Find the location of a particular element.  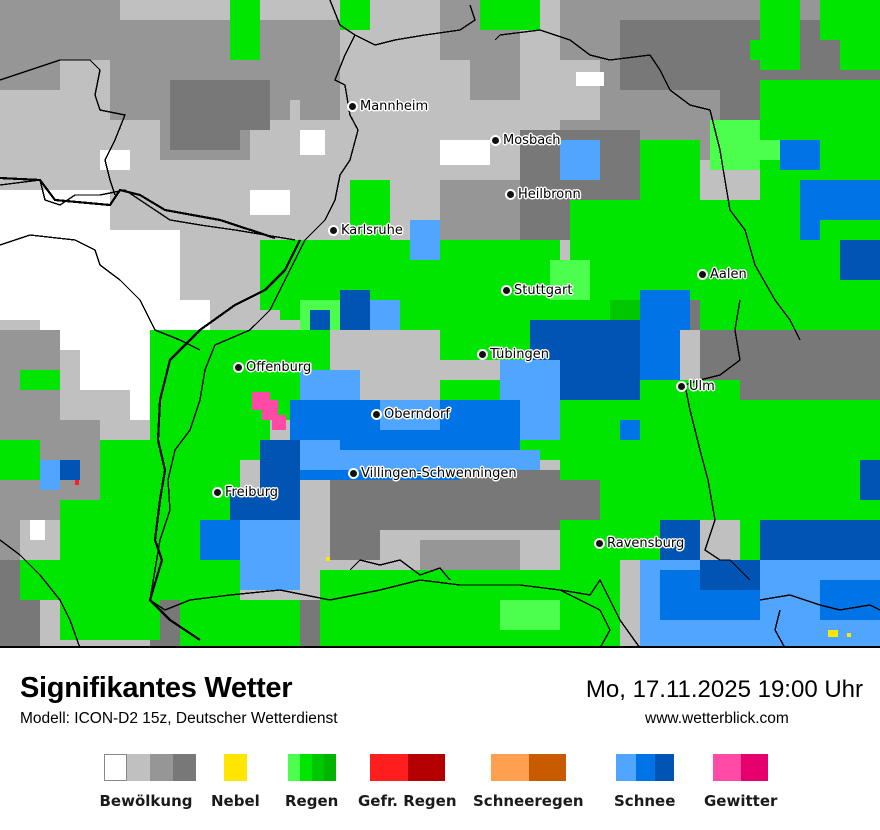

legend-regen: Regen is located at coordinates (311, 782).